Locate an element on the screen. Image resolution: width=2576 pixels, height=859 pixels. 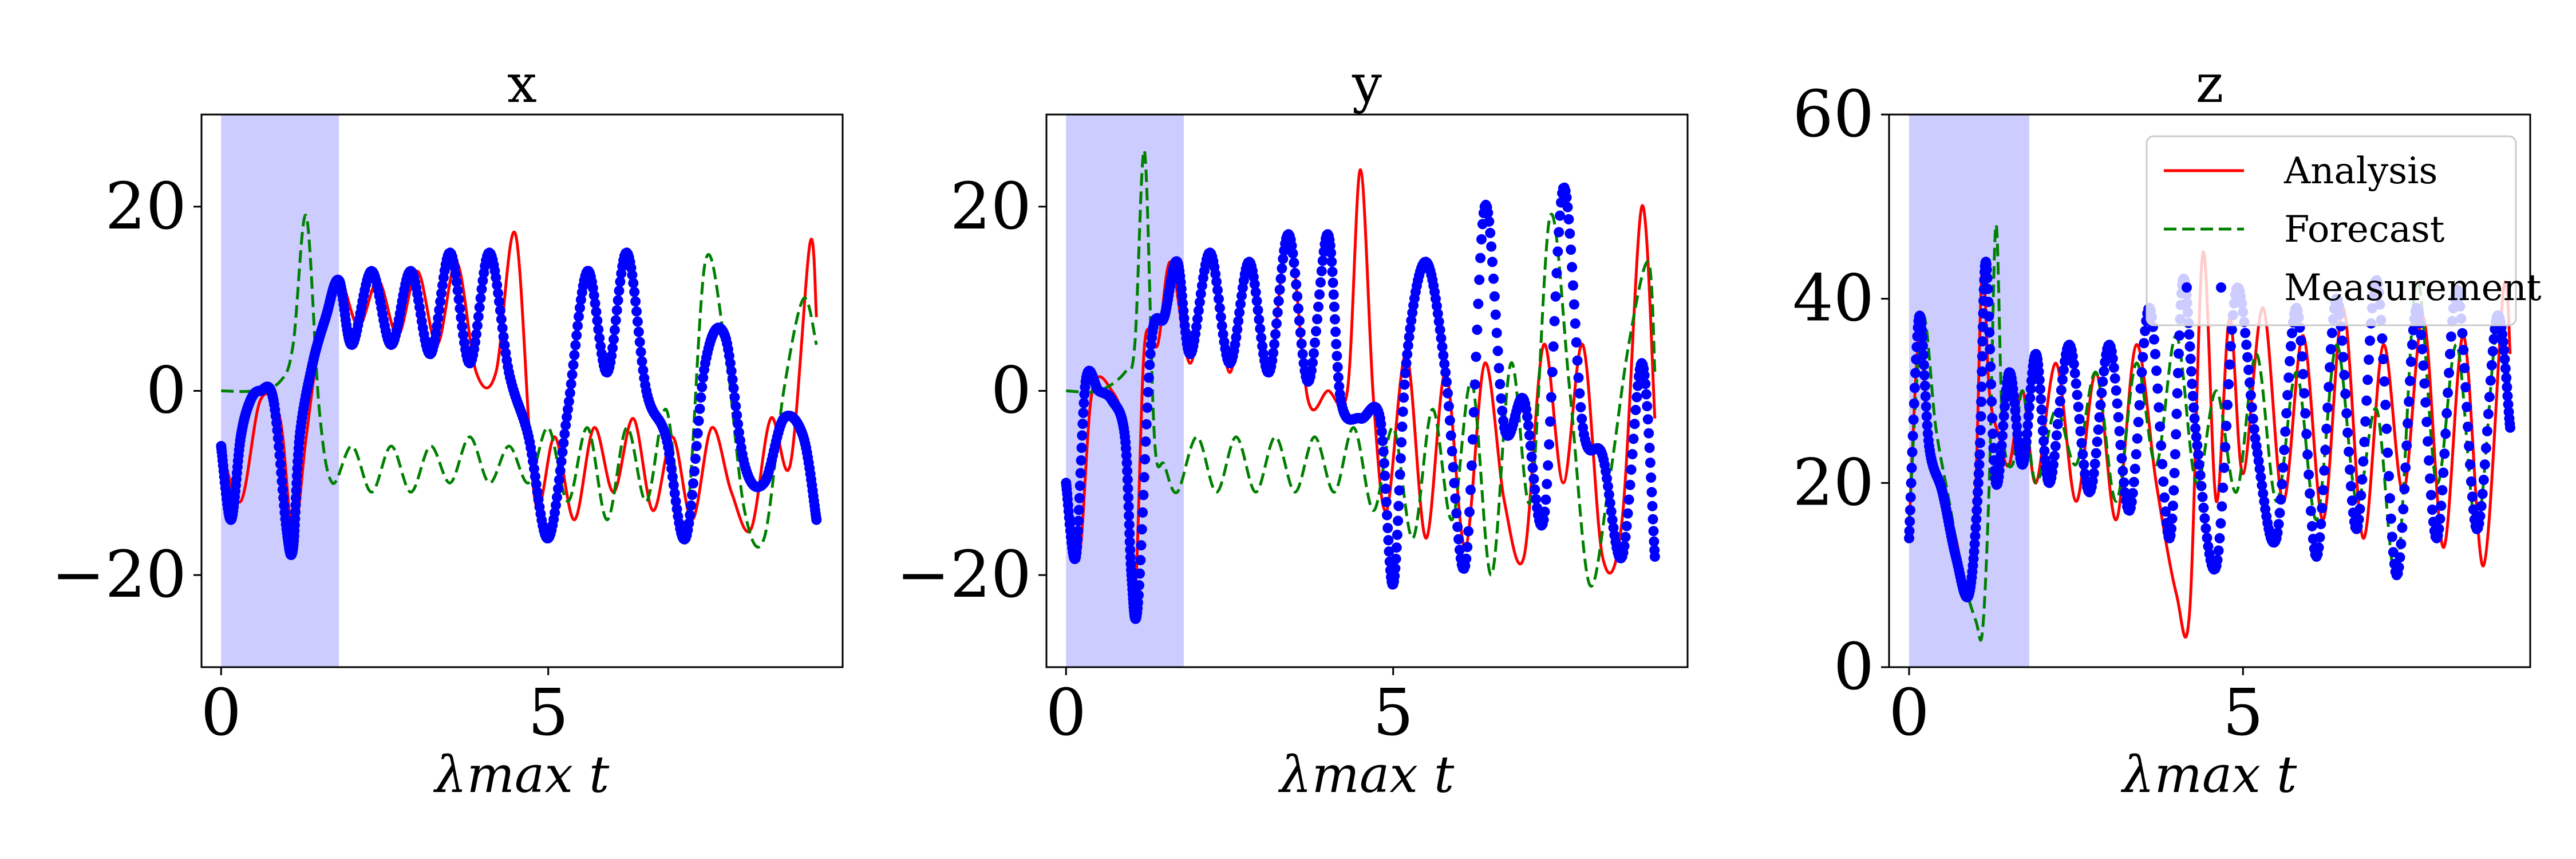
plot-area is located at coordinates (519, 387).